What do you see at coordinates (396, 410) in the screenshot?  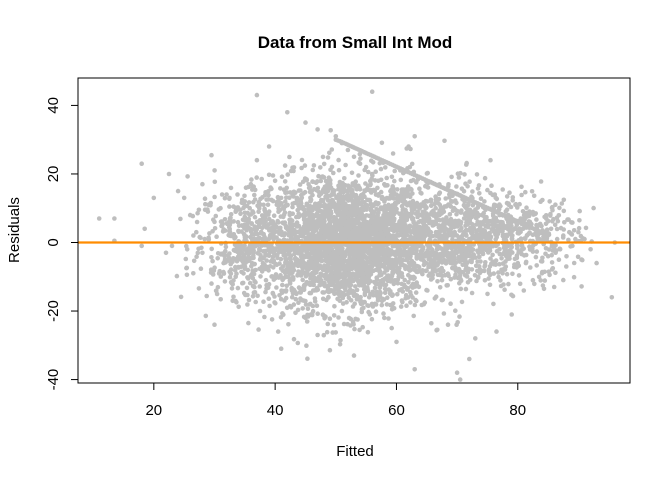 I see `x-tick-label: 60` at bounding box center [396, 410].